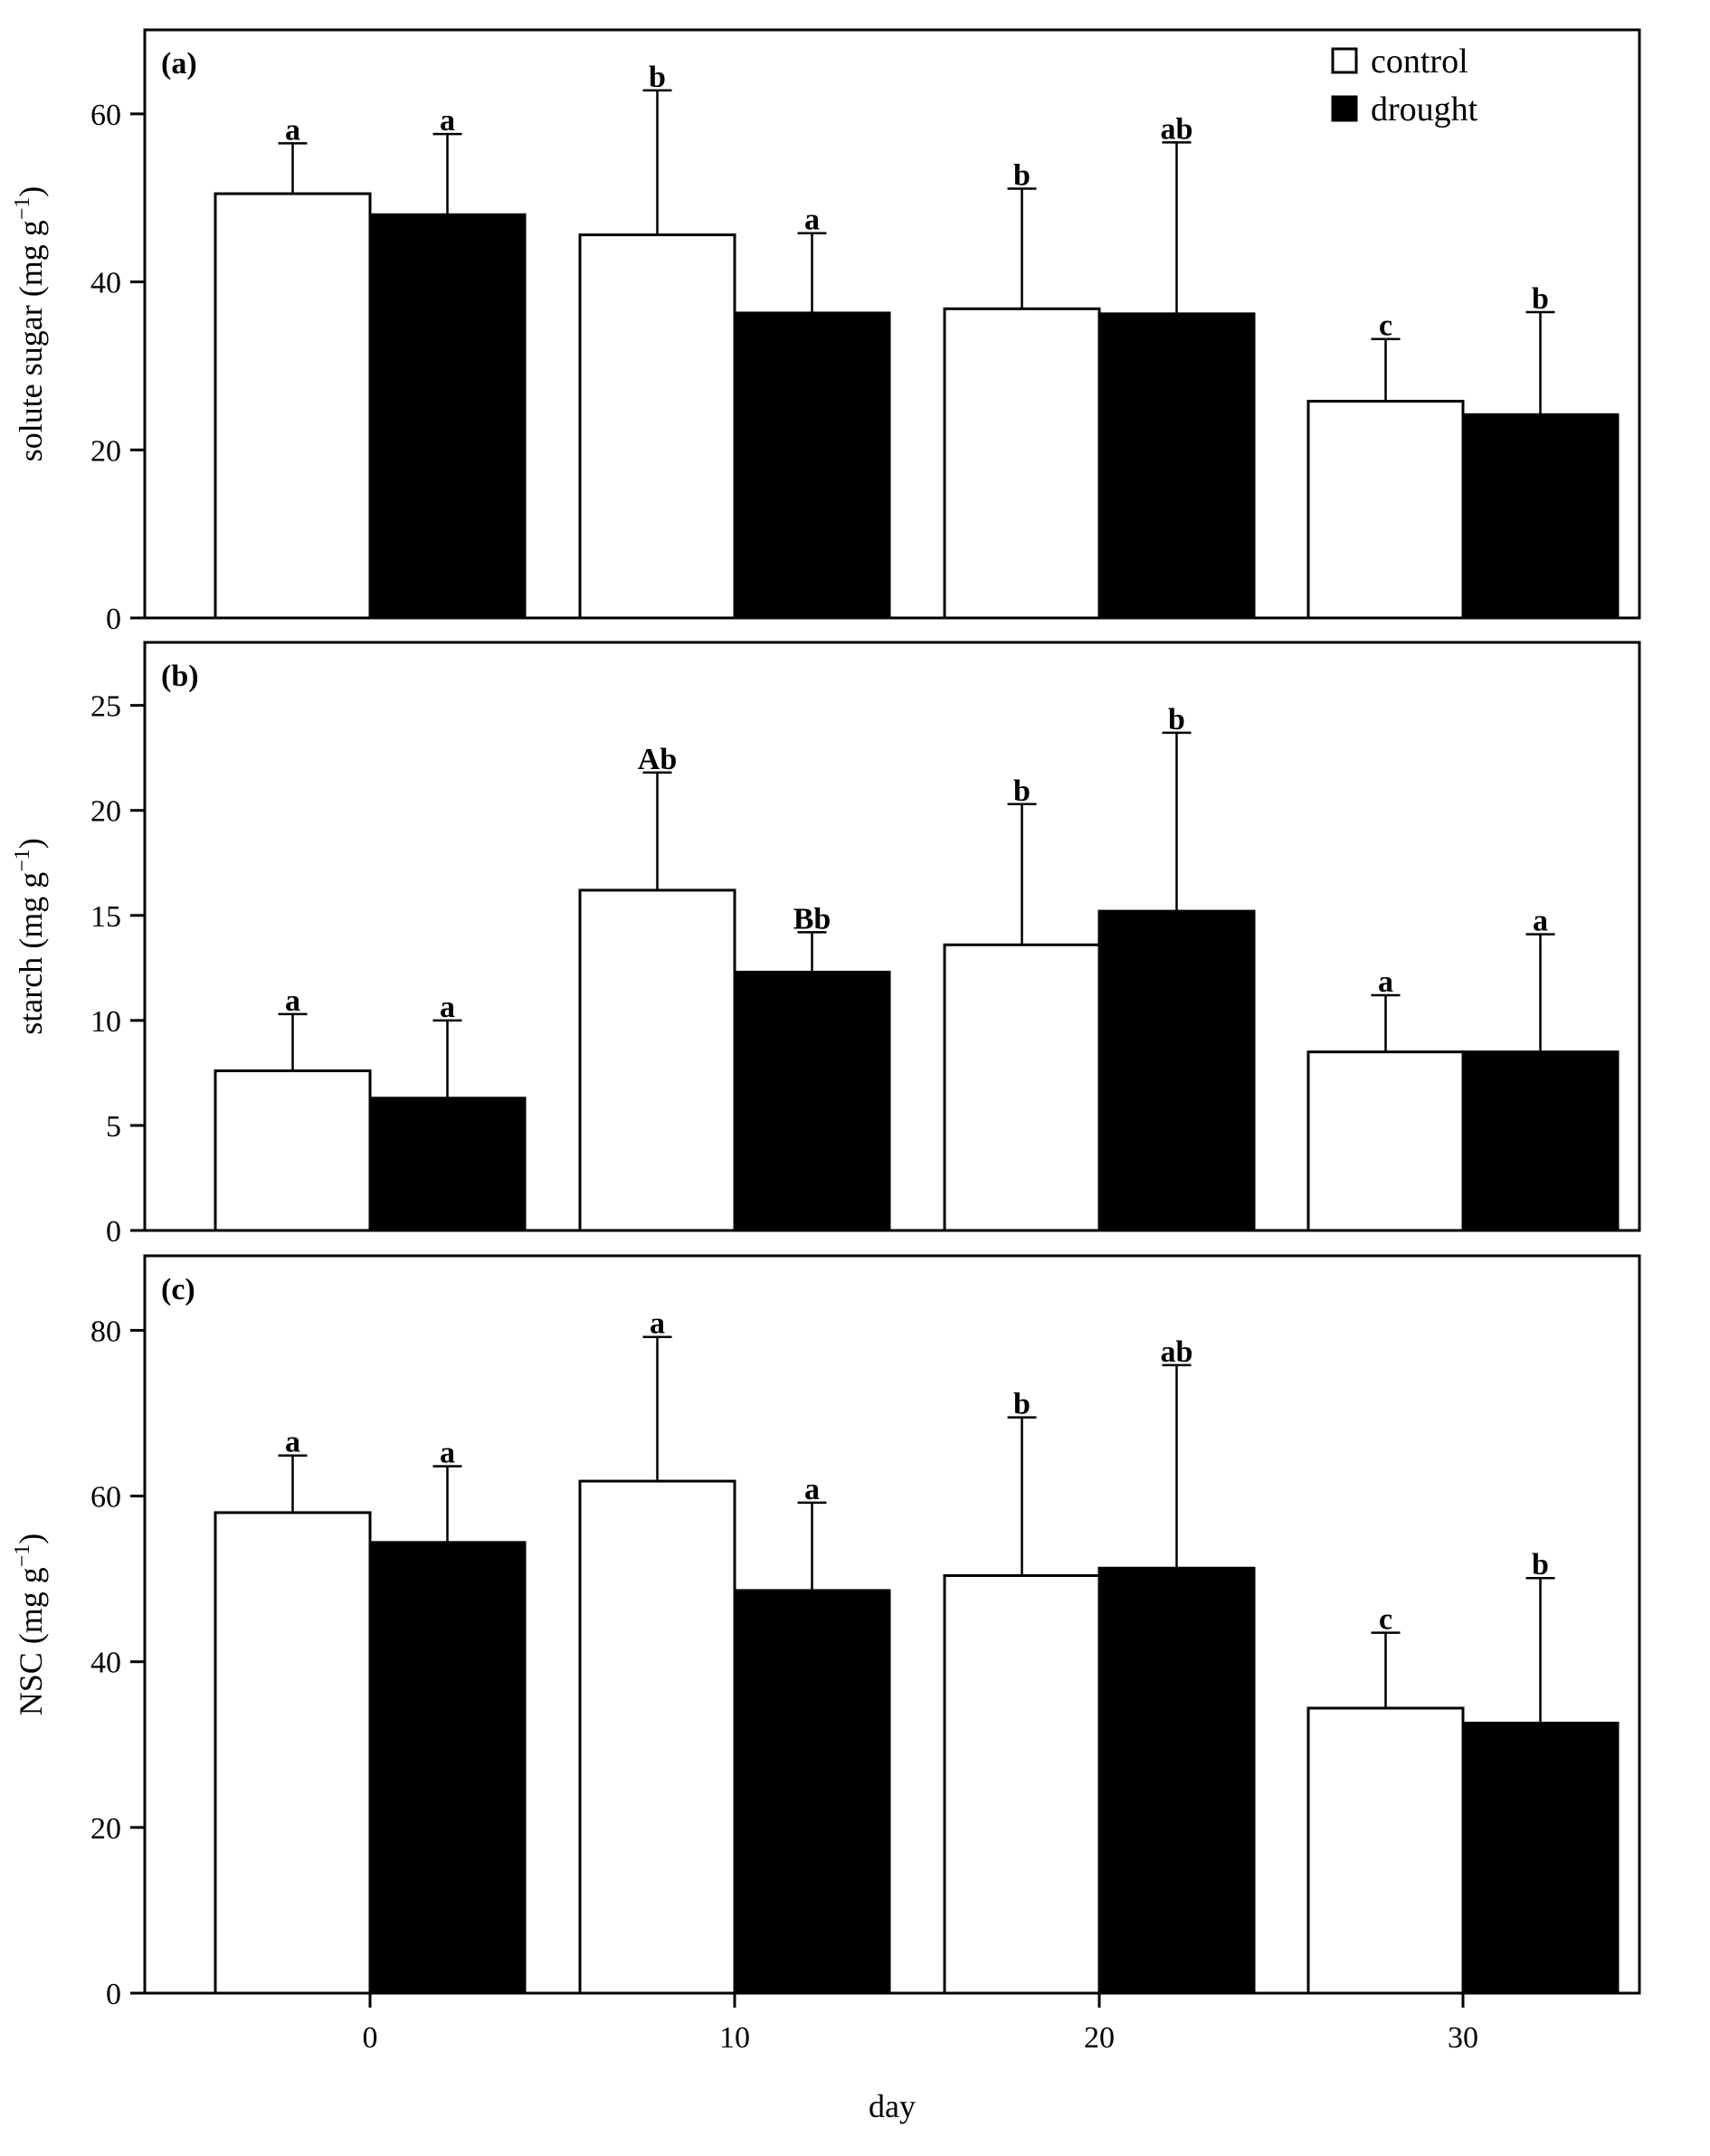 This screenshot has height=2156, width=1710. I want to click on y-axis-title: starch (mg g−1), so click(30, 936).